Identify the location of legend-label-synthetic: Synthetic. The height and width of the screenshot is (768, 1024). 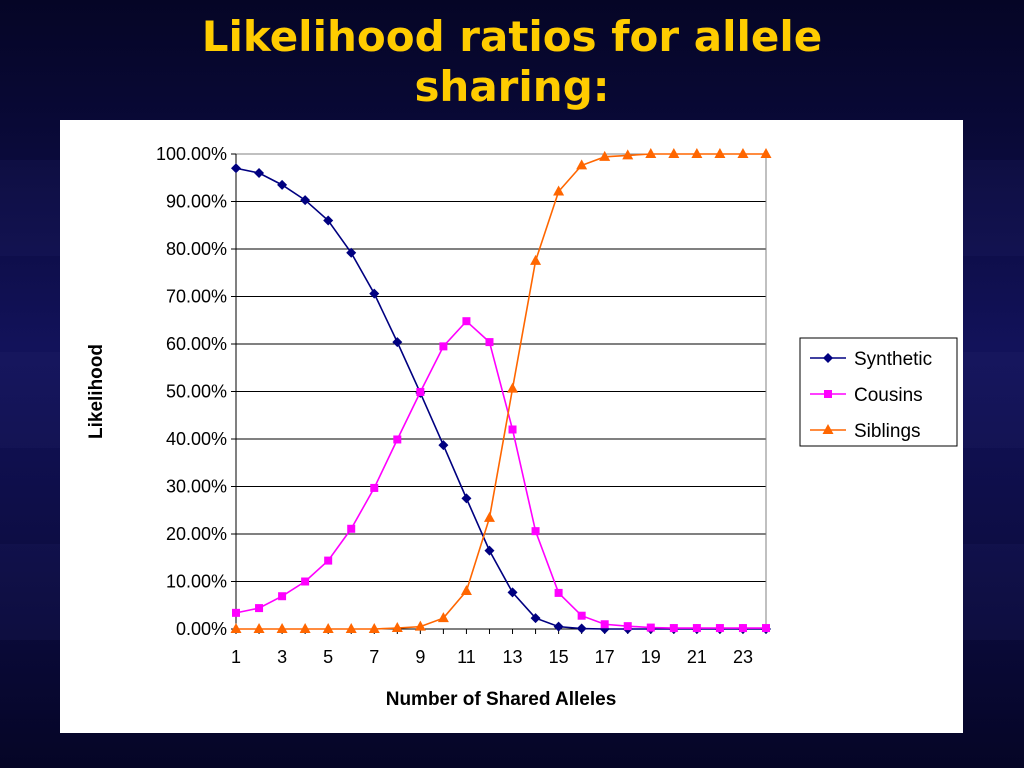
(893, 359).